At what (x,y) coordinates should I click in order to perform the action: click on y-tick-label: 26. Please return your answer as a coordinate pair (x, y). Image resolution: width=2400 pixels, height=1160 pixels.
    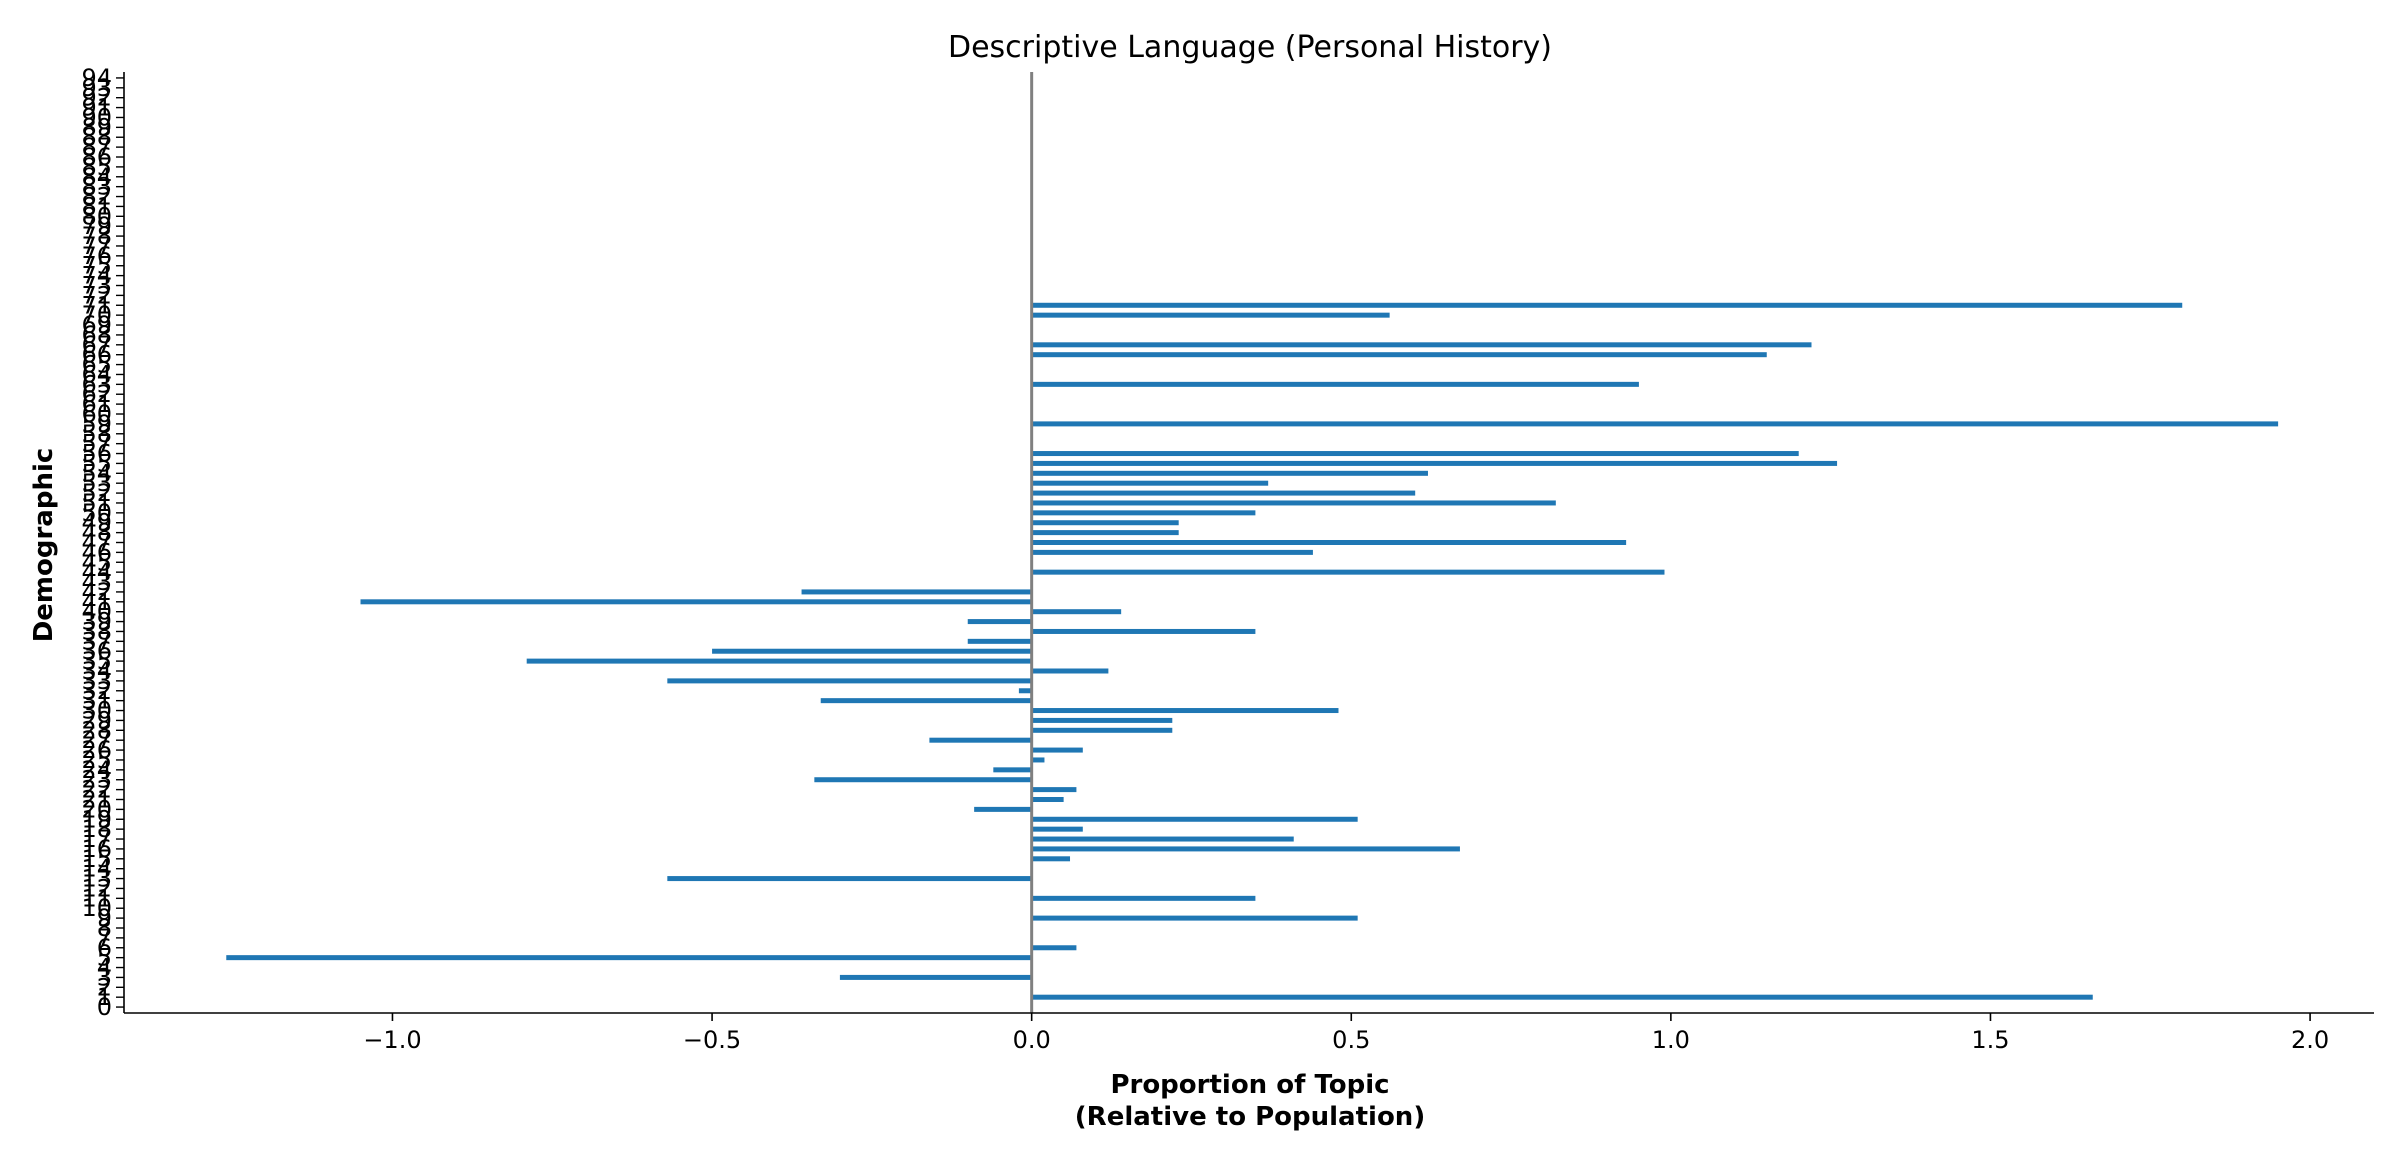
    Looking at the image, I should click on (96, 750).